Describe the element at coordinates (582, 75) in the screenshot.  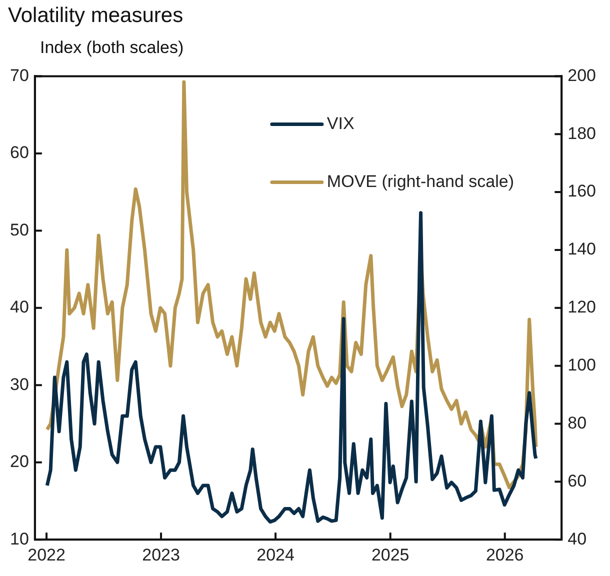
I see `y2-tick-label: 200` at that location.